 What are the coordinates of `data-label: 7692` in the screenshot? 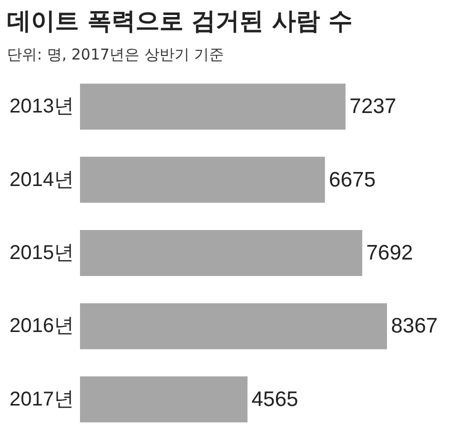 It's located at (389, 253).